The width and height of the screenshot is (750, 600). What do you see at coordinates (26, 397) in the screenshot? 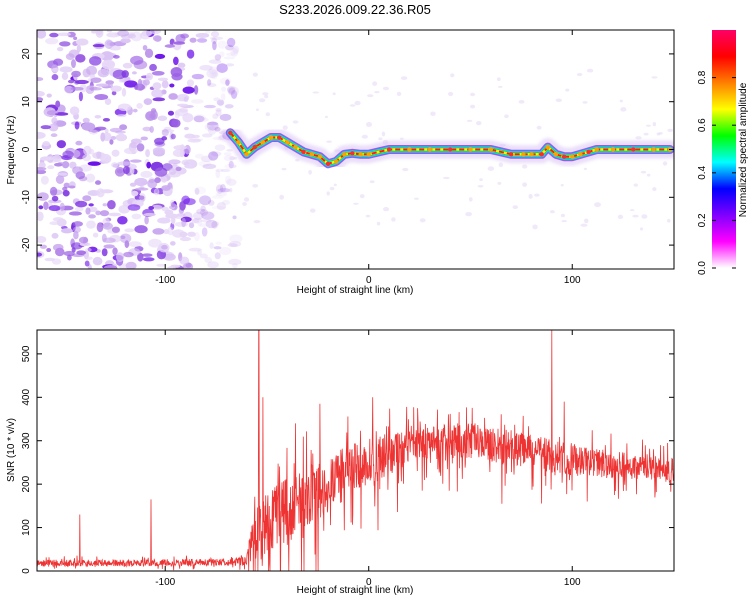
I see `snr-ytick-label: 400` at bounding box center [26, 397].